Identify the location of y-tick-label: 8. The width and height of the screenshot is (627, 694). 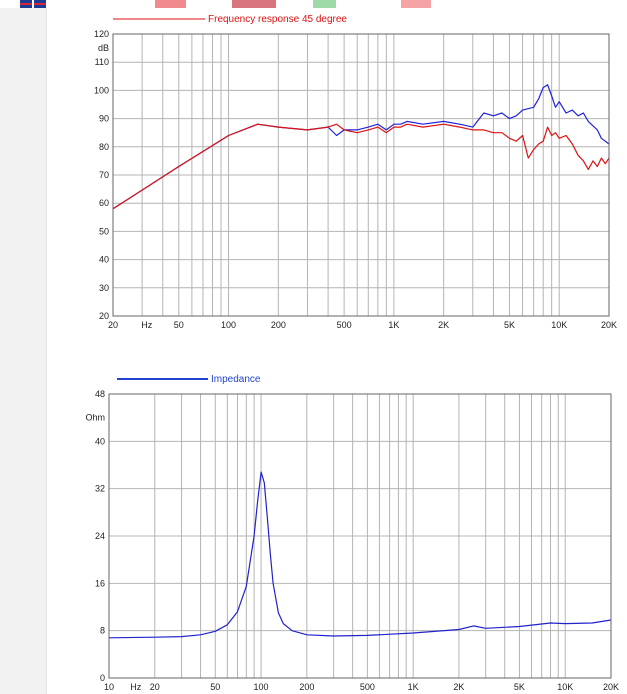
(102, 631).